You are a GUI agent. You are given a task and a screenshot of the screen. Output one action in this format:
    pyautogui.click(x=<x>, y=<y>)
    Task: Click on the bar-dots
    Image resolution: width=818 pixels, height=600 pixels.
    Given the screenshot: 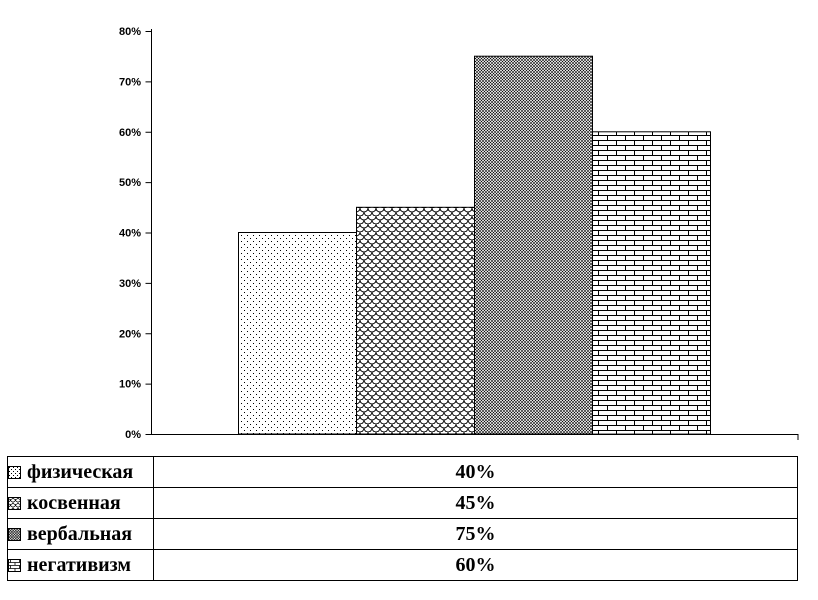 What is the action you would take?
    pyautogui.click(x=297, y=333)
    